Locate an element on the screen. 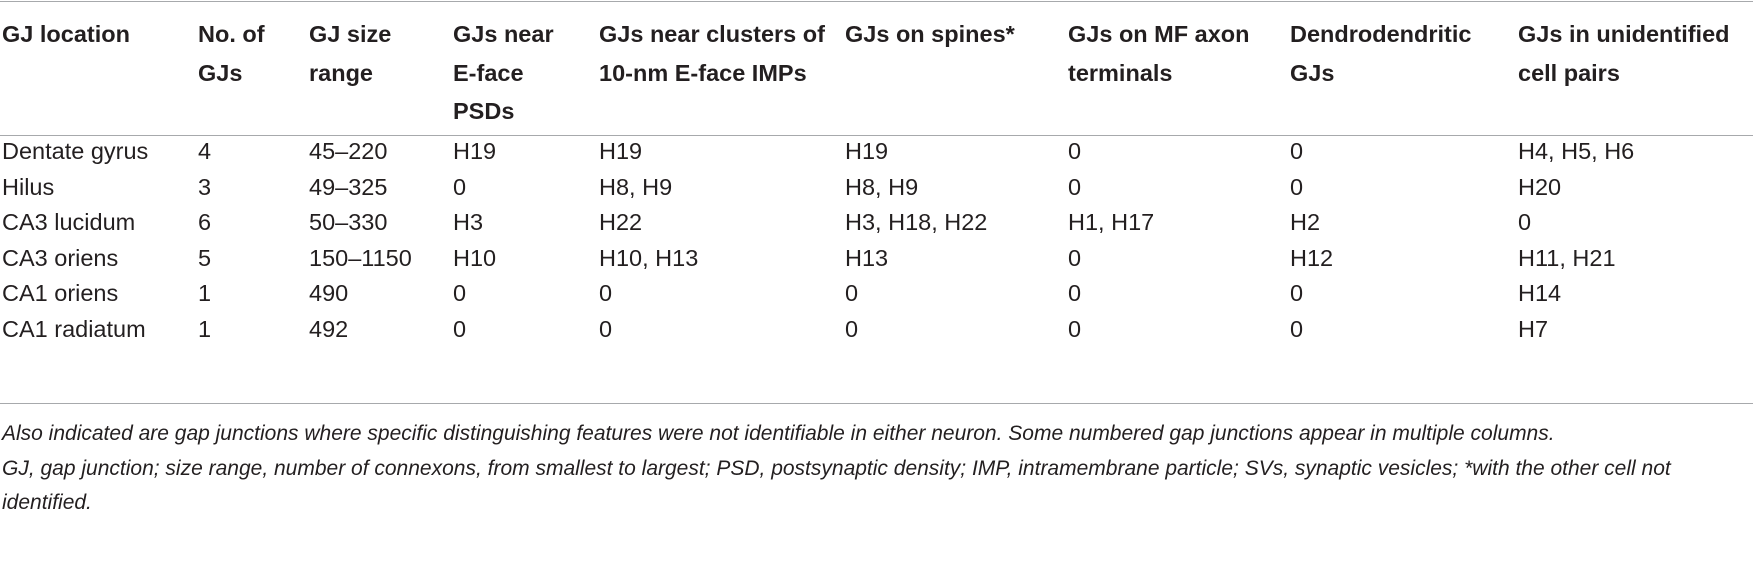 This screenshot has width=1753, height=561. table-cell: H20 is located at coordinates (1540, 186).